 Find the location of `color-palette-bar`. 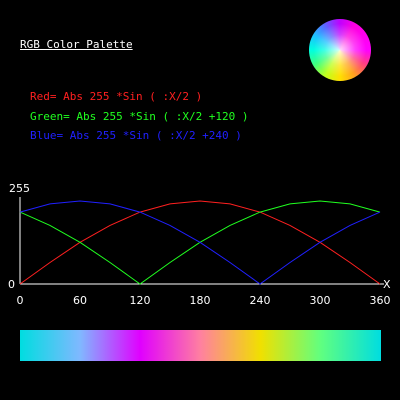

color-palette-bar is located at coordinates (200, 345).